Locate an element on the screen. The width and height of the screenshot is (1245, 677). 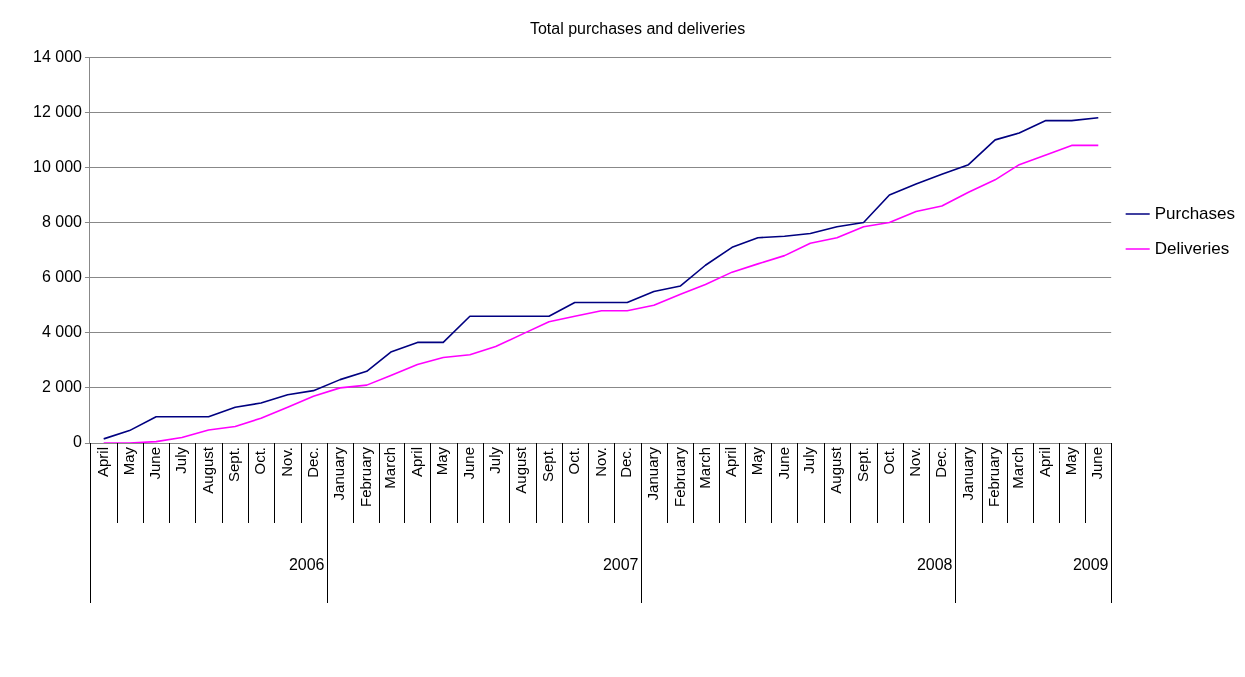
y-tick-label: 10 000 is located at coordinates (58, 166).